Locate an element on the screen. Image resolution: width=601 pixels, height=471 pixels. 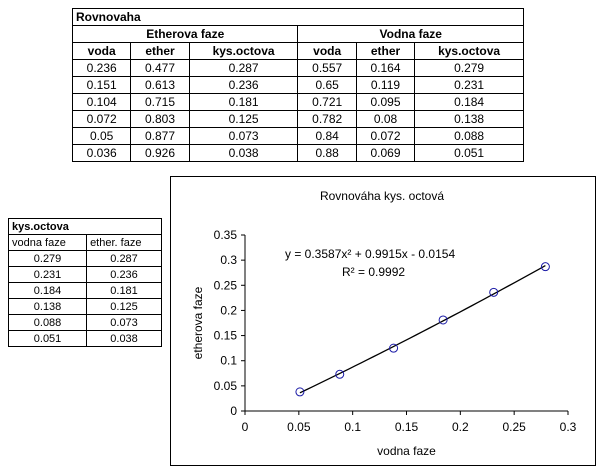
table-row: 0.279 0.287 is located at coordinates (84, 258).